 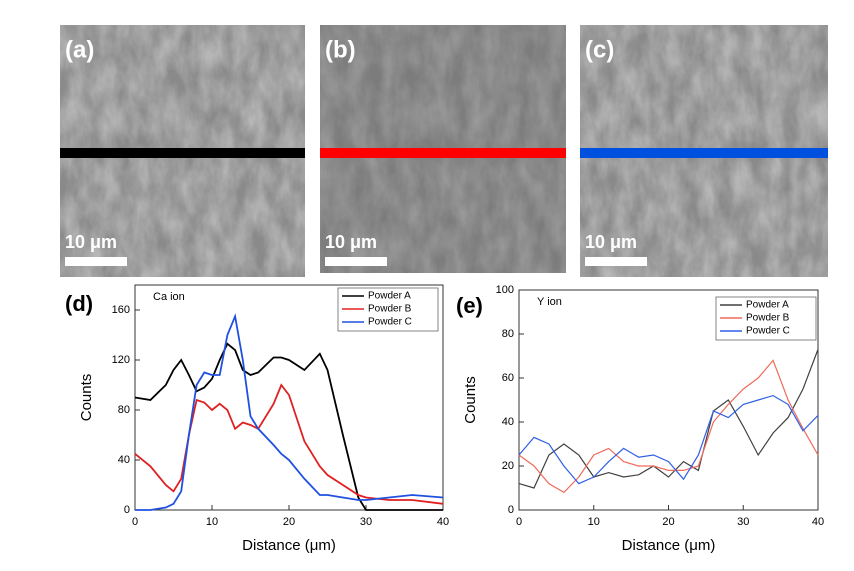 I want to click on annotation: Y ion, so click(x=549, y=302).